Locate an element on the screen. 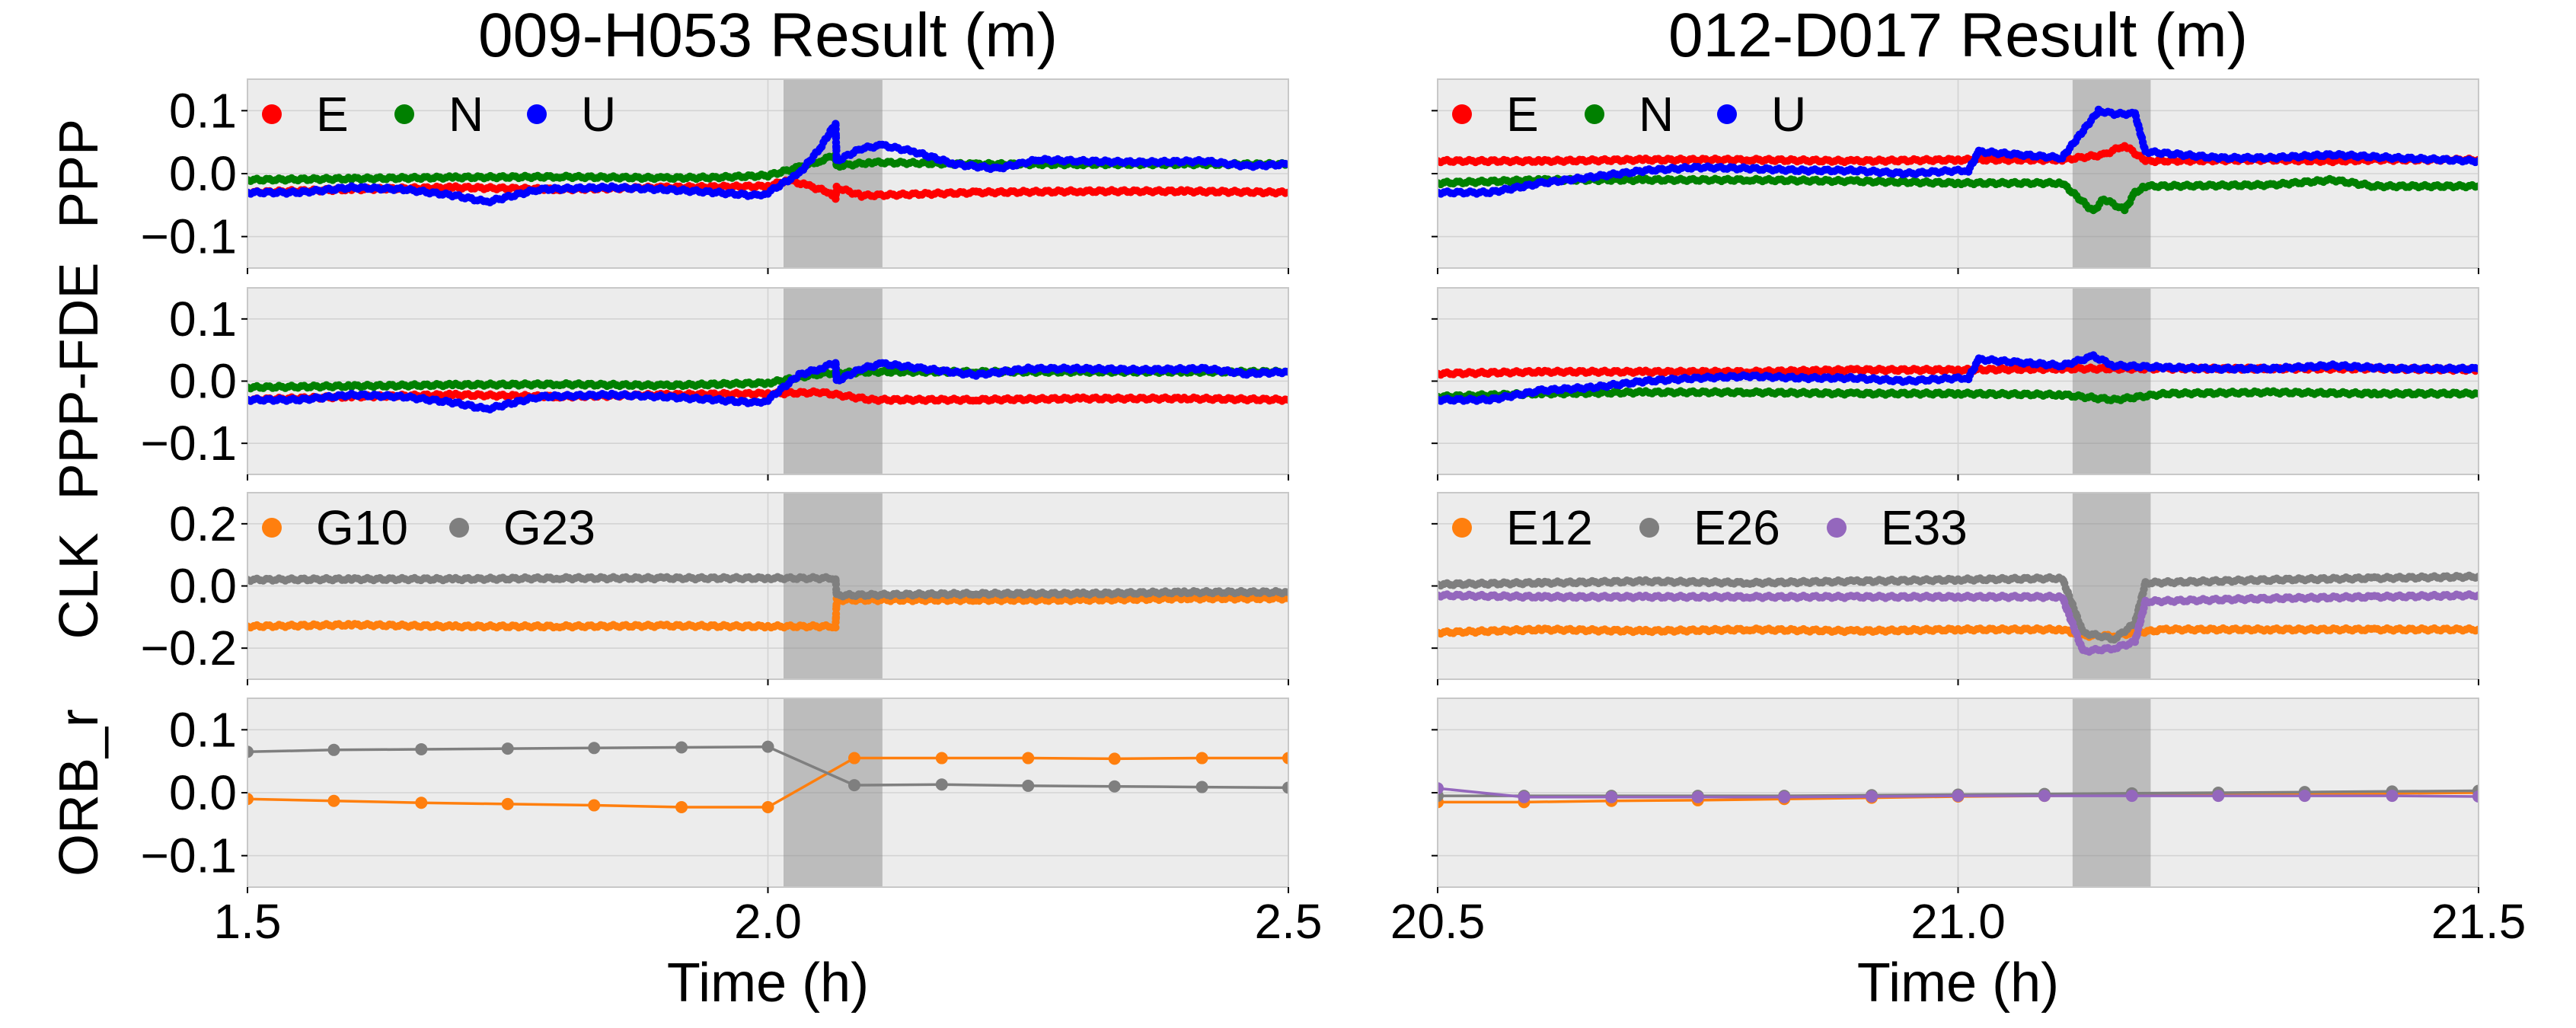 The height and width of the screenshot is (1028, 2576). chart-title: 012-D017 Result (m) is located at coordinates (1958, 36).